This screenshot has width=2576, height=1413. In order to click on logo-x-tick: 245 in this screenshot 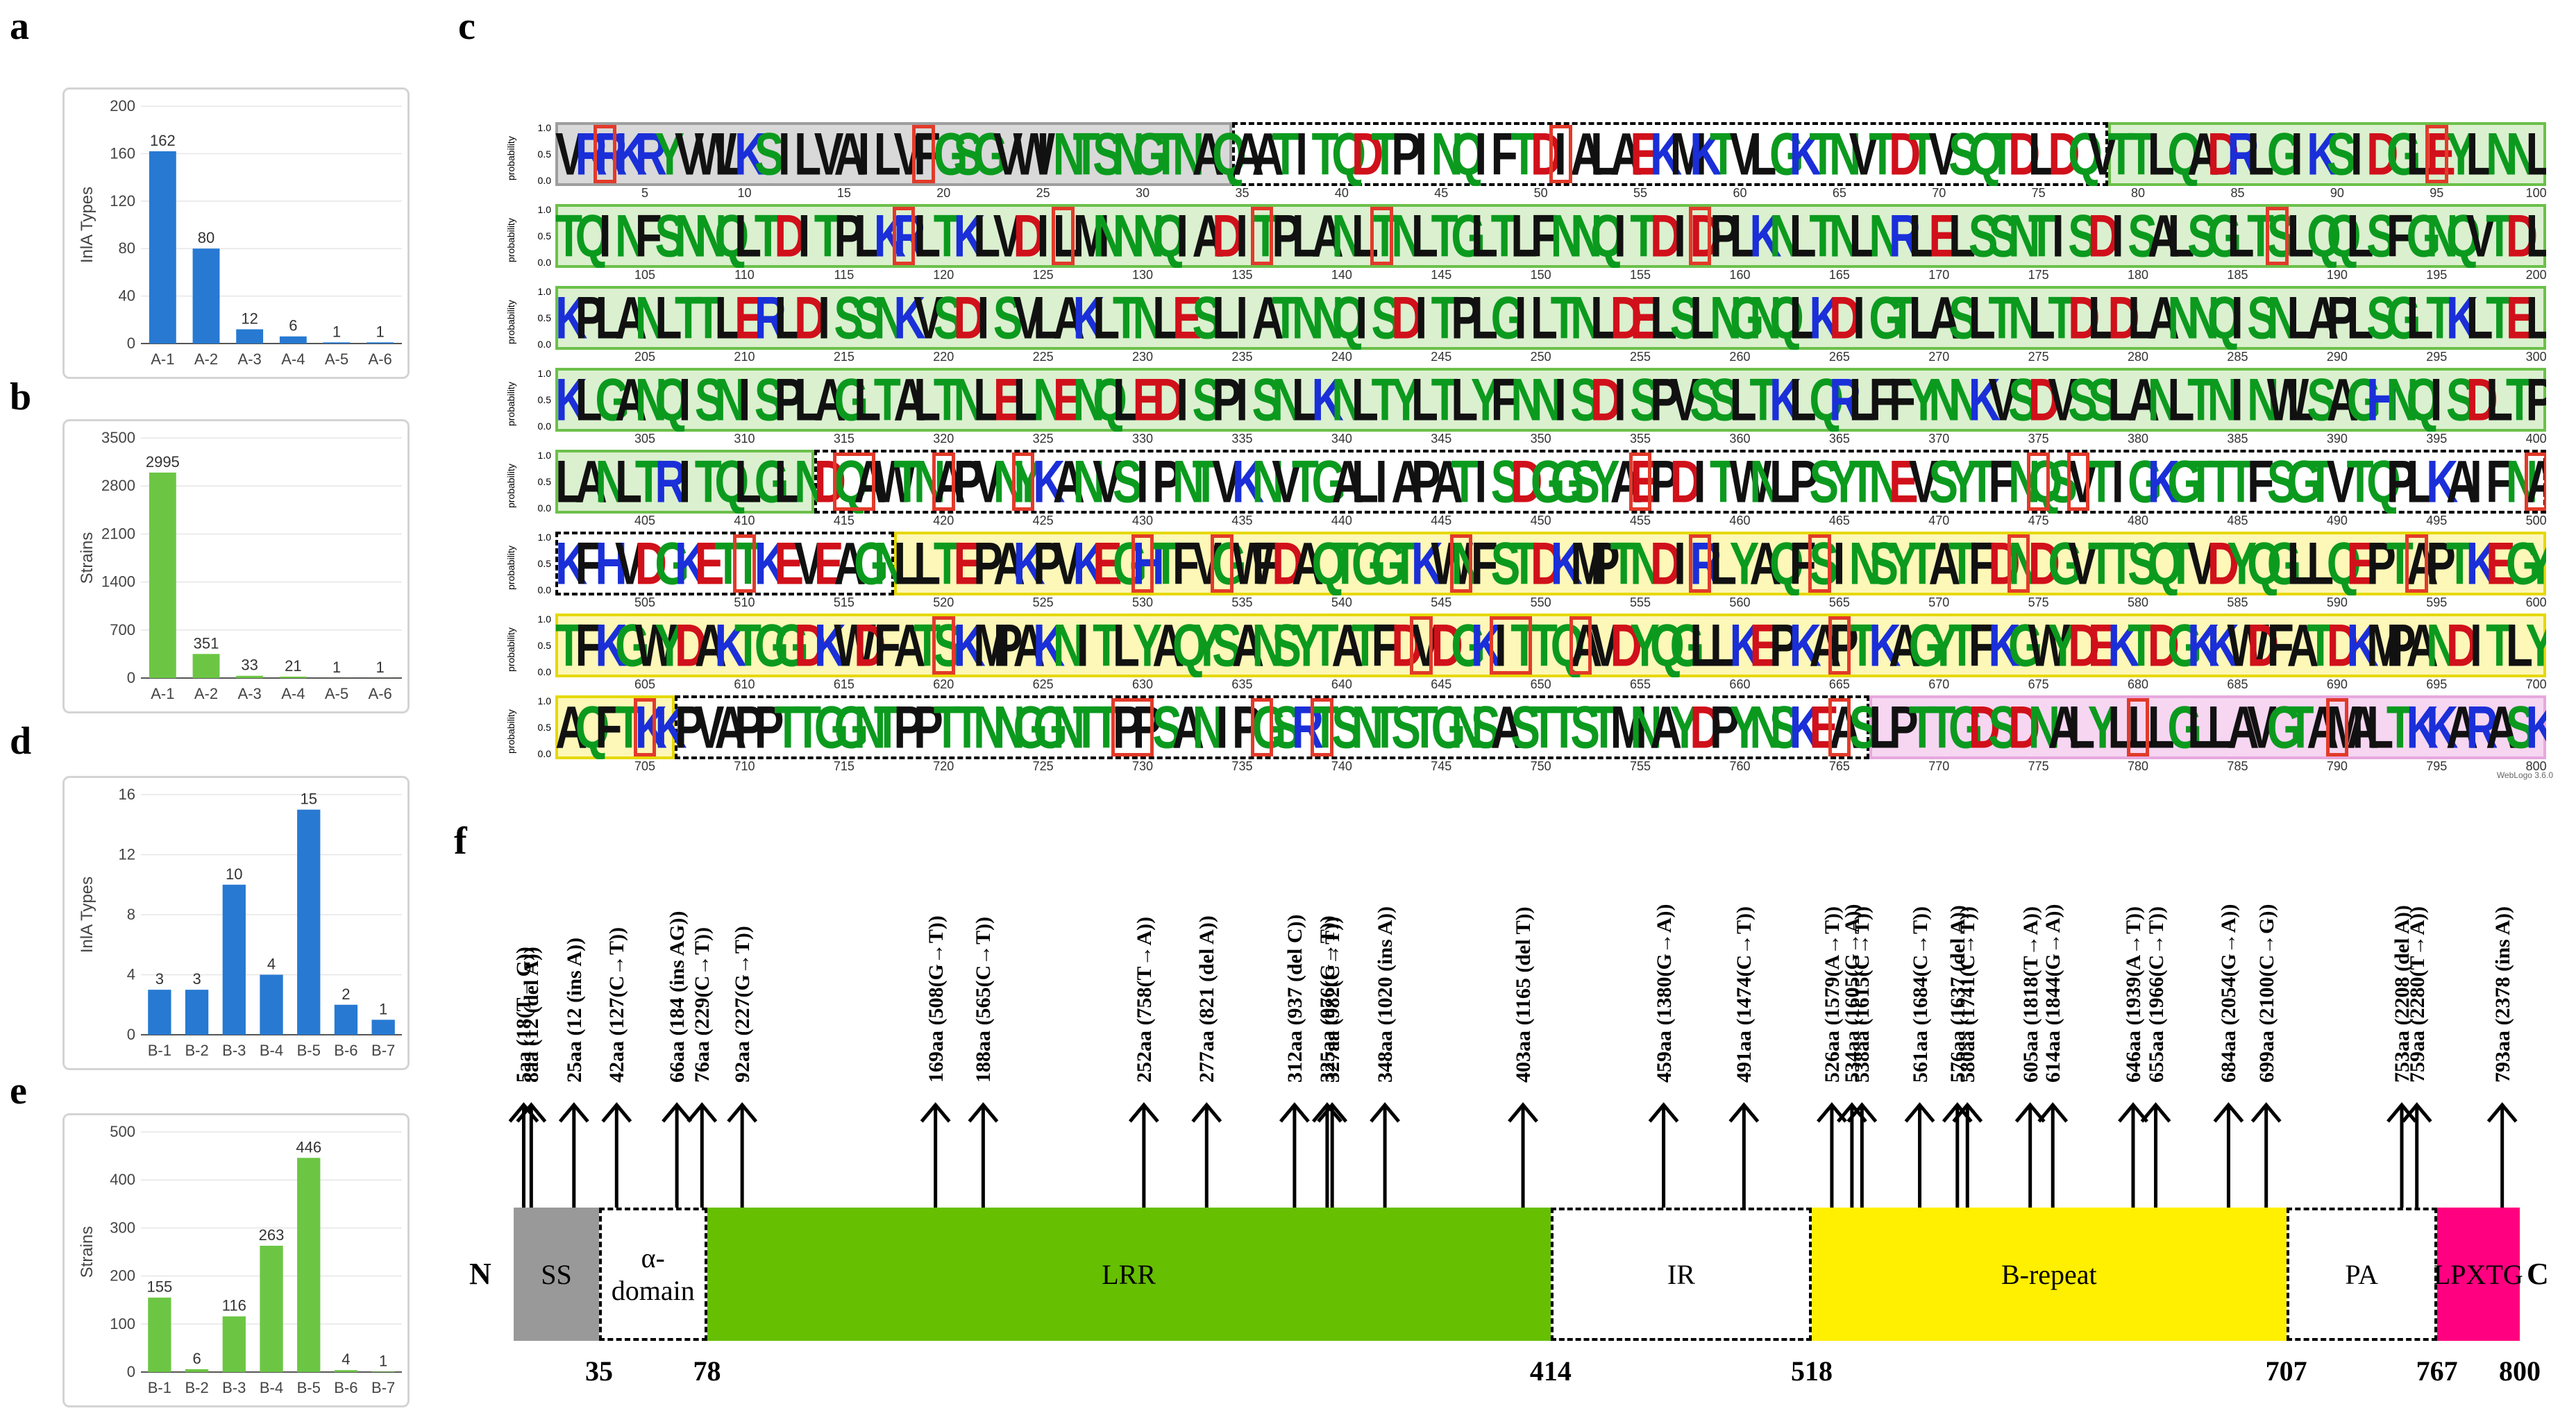, I will do `click(1441, 357)`.